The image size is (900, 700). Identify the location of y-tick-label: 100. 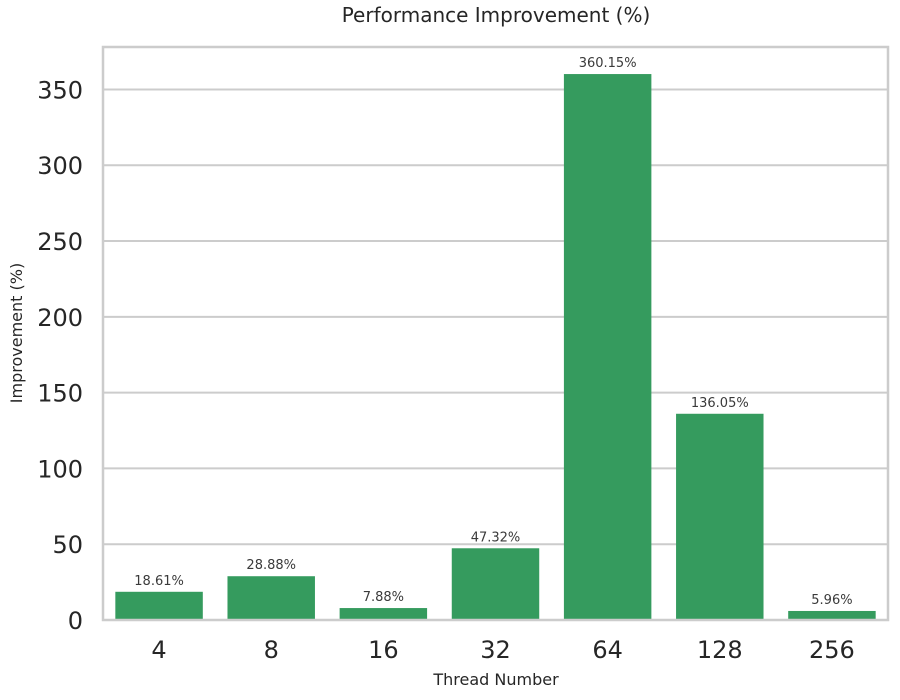
(60, 469).